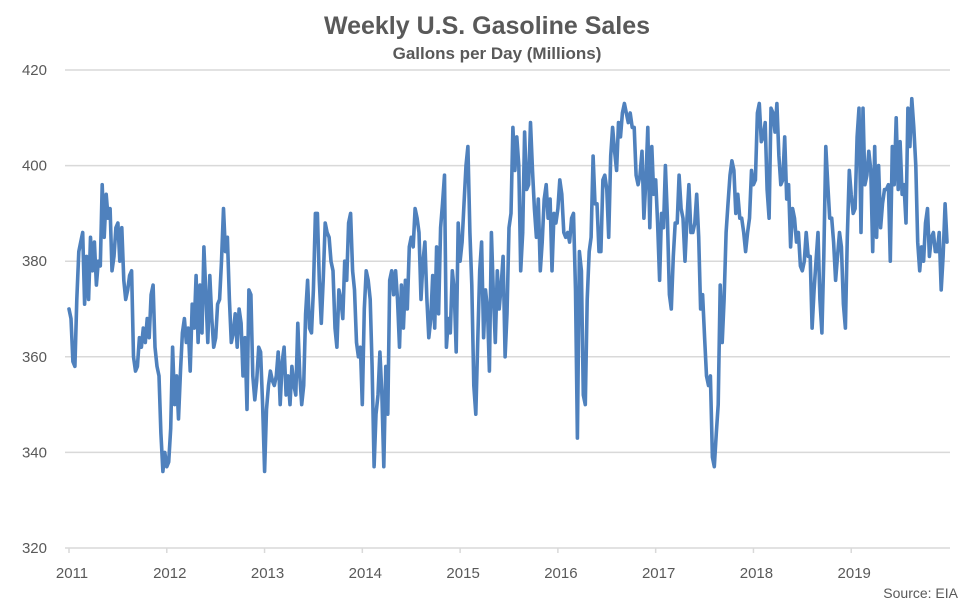 This screenshot has height=604, width=975. I want to click on chart-title: Weekly U.S. Gasoline Sales, so click(487, 26).